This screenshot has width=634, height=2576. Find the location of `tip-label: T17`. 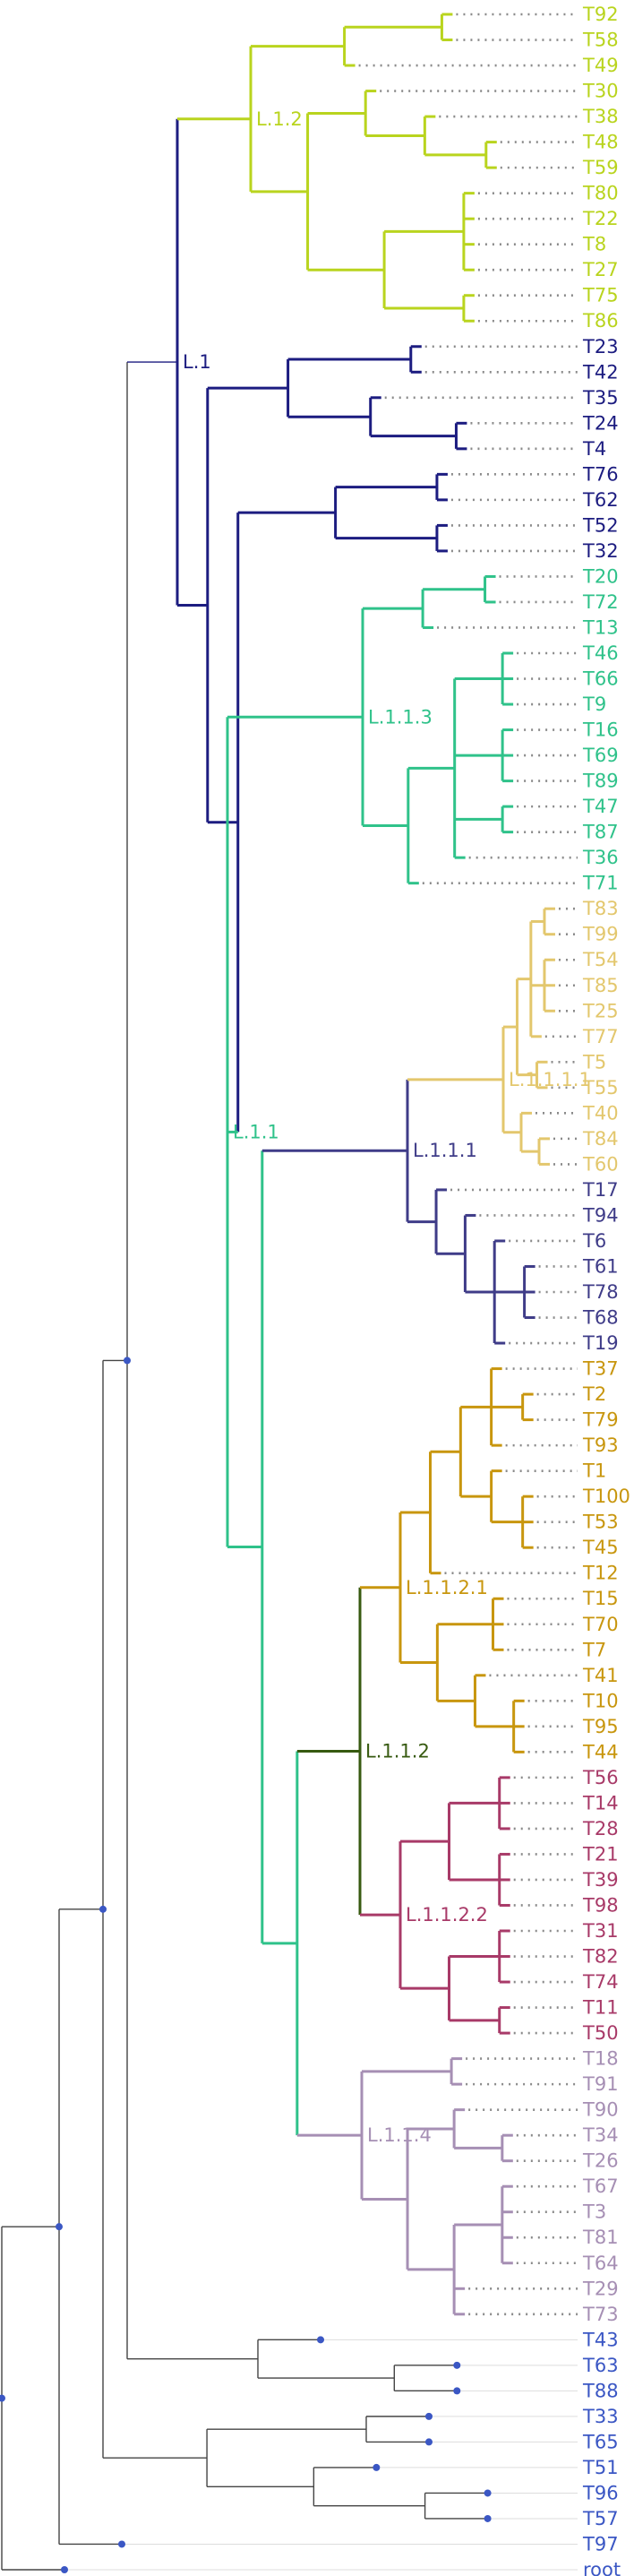

tip-label: T17 is located at coordinates (600, 1190).